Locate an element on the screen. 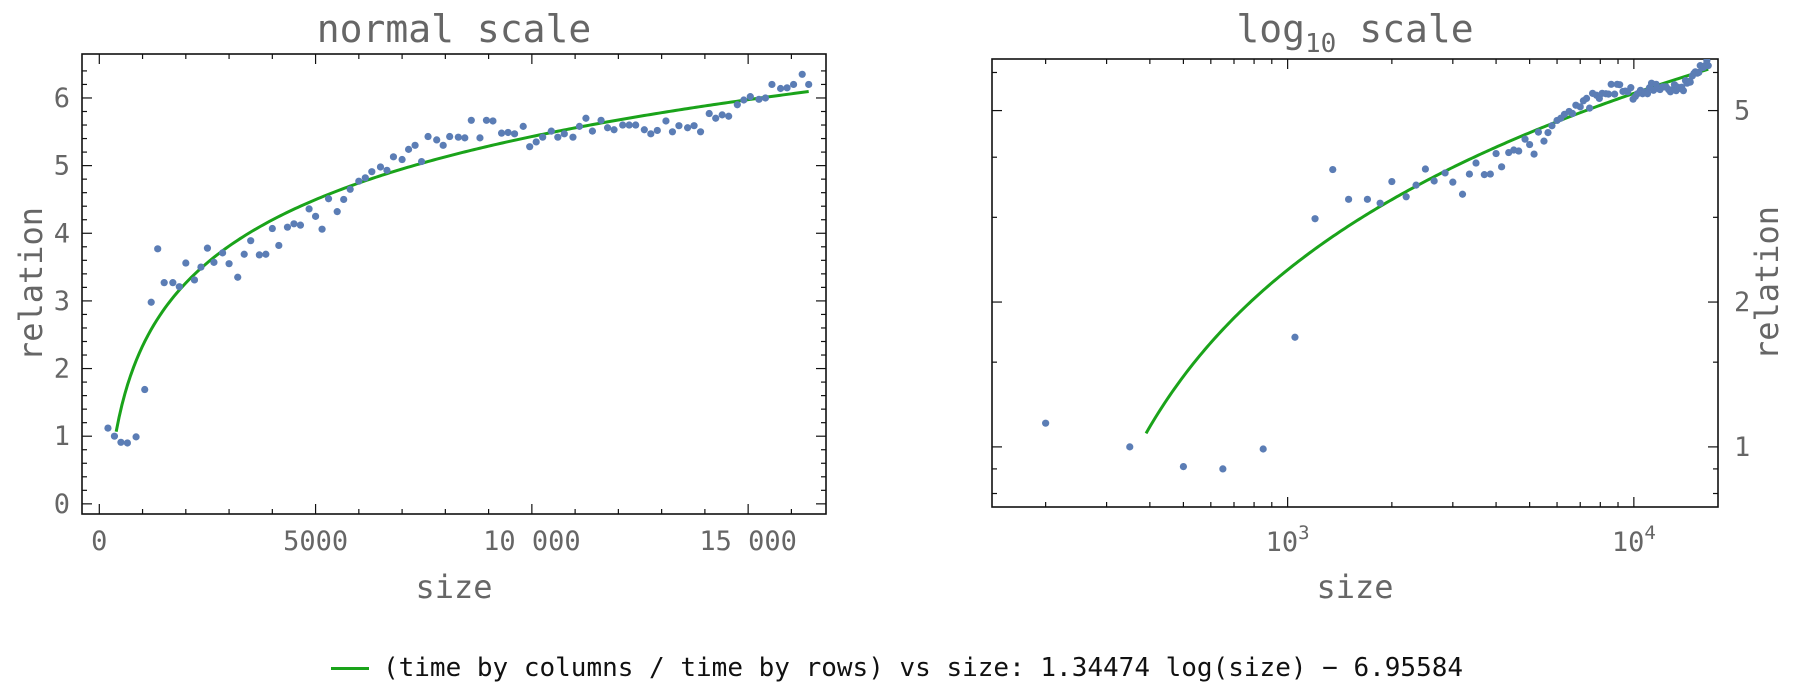 The image size is (1794, 692). y-tick-label: 0 is located at coordinates (62, 504).